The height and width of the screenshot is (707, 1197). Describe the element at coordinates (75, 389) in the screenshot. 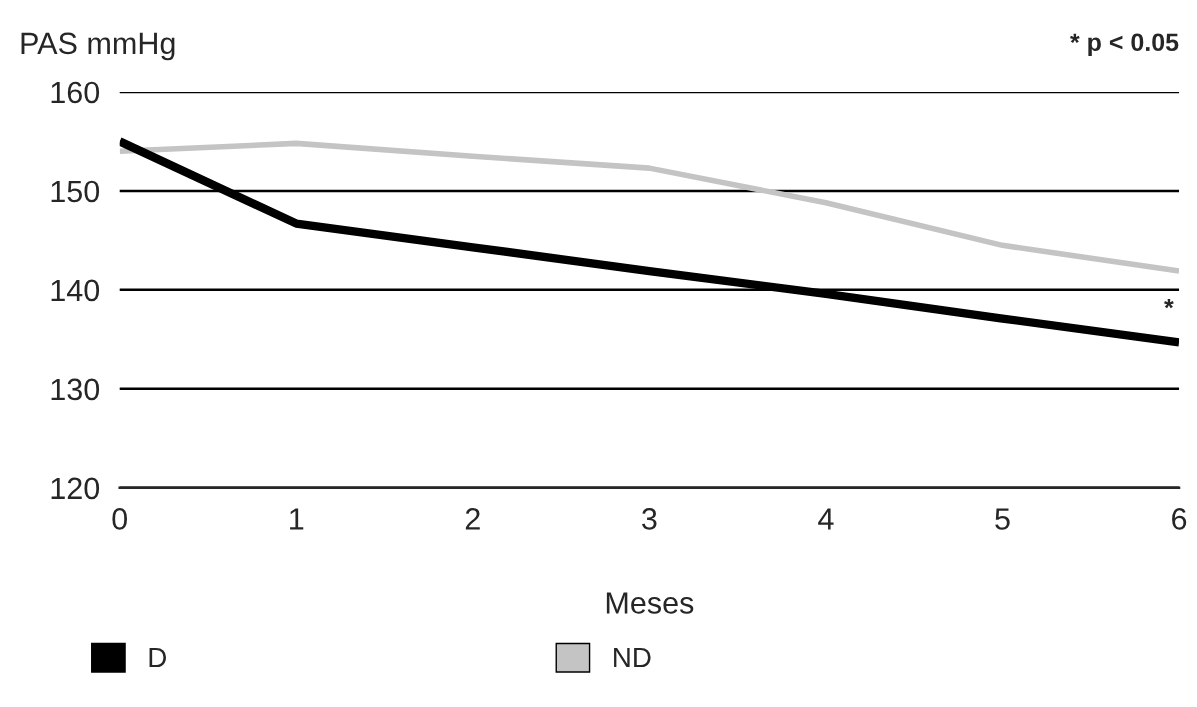

I see `y-tick-label: 130` at that location.